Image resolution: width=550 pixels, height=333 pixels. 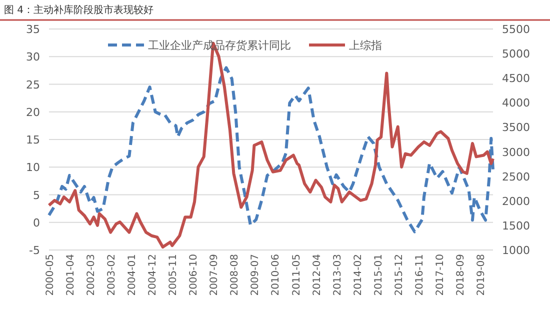 I want to click on x-tick-label: 2016-11, so click(x=420, y=275).